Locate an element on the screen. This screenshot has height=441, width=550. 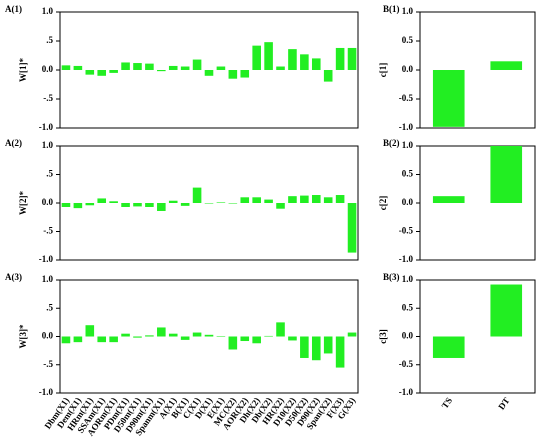
panel-title: A(1) is located at coordinates (13, 9).